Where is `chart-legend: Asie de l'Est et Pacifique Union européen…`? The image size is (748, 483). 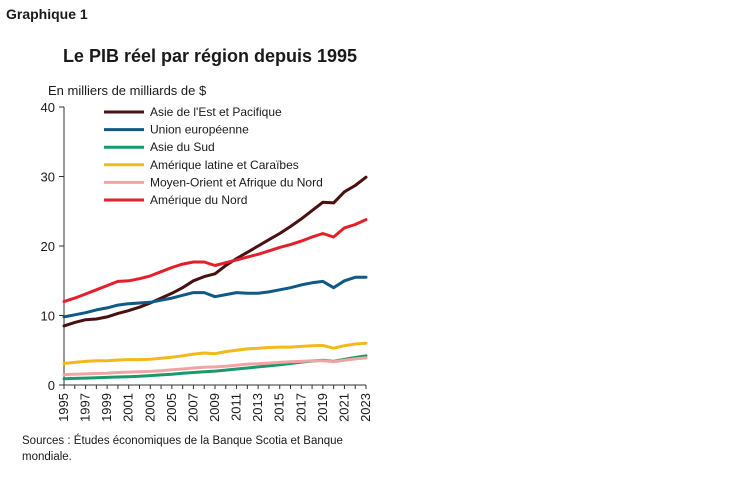
chart-legend: Asie de l'Est et Pacifique Union européen… is located at coordinates (213, 156).